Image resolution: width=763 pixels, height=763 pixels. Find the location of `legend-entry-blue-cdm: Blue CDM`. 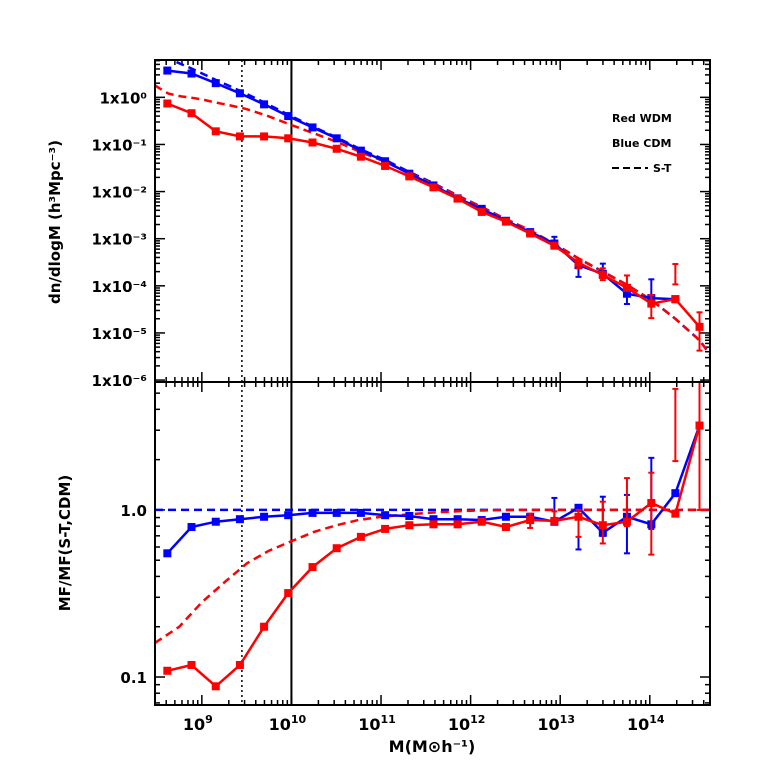

legend-entry-blue-cdm: Blue CDM is located at coordinates (641, 143).